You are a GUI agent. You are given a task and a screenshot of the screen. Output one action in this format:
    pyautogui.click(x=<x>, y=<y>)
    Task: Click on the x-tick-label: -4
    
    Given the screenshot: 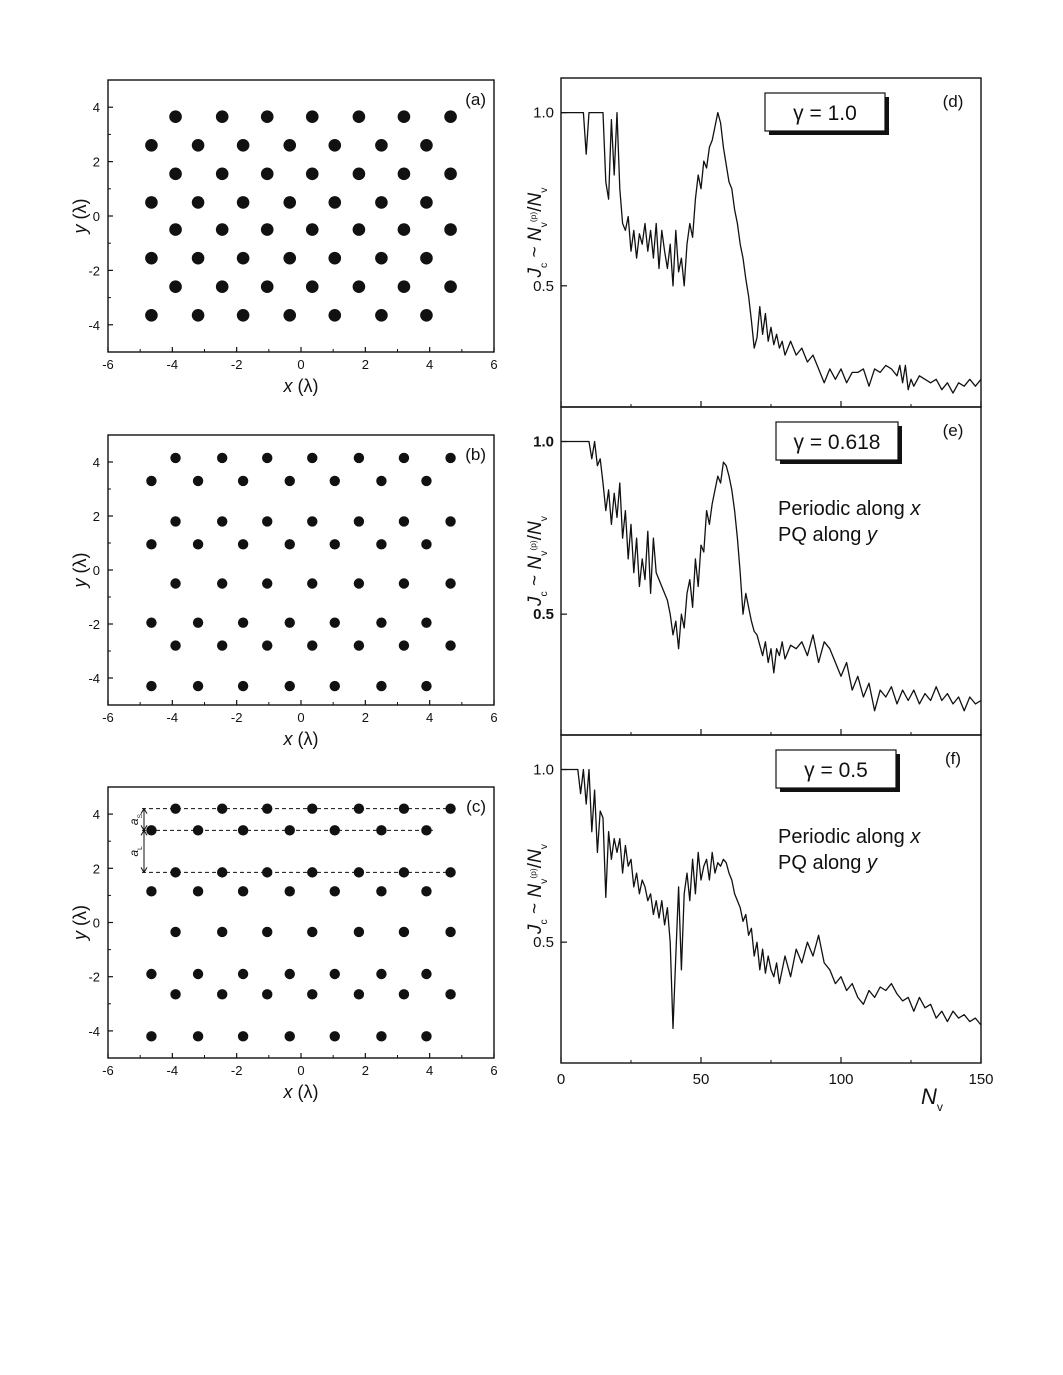 What is the action you would take?
    pyautogui.click(x=173, y=717)
    